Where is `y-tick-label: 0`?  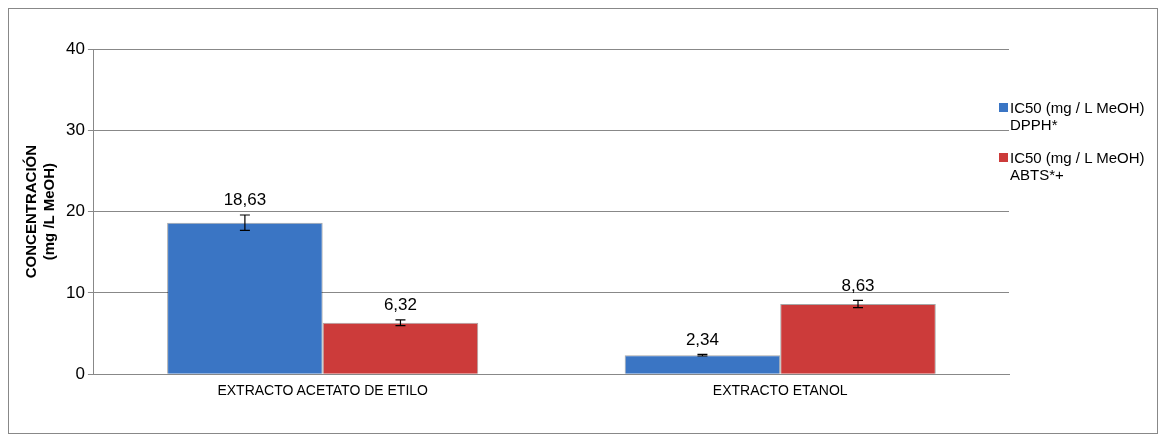
y-tick-label: 0 is located at coordinates (80, 373).